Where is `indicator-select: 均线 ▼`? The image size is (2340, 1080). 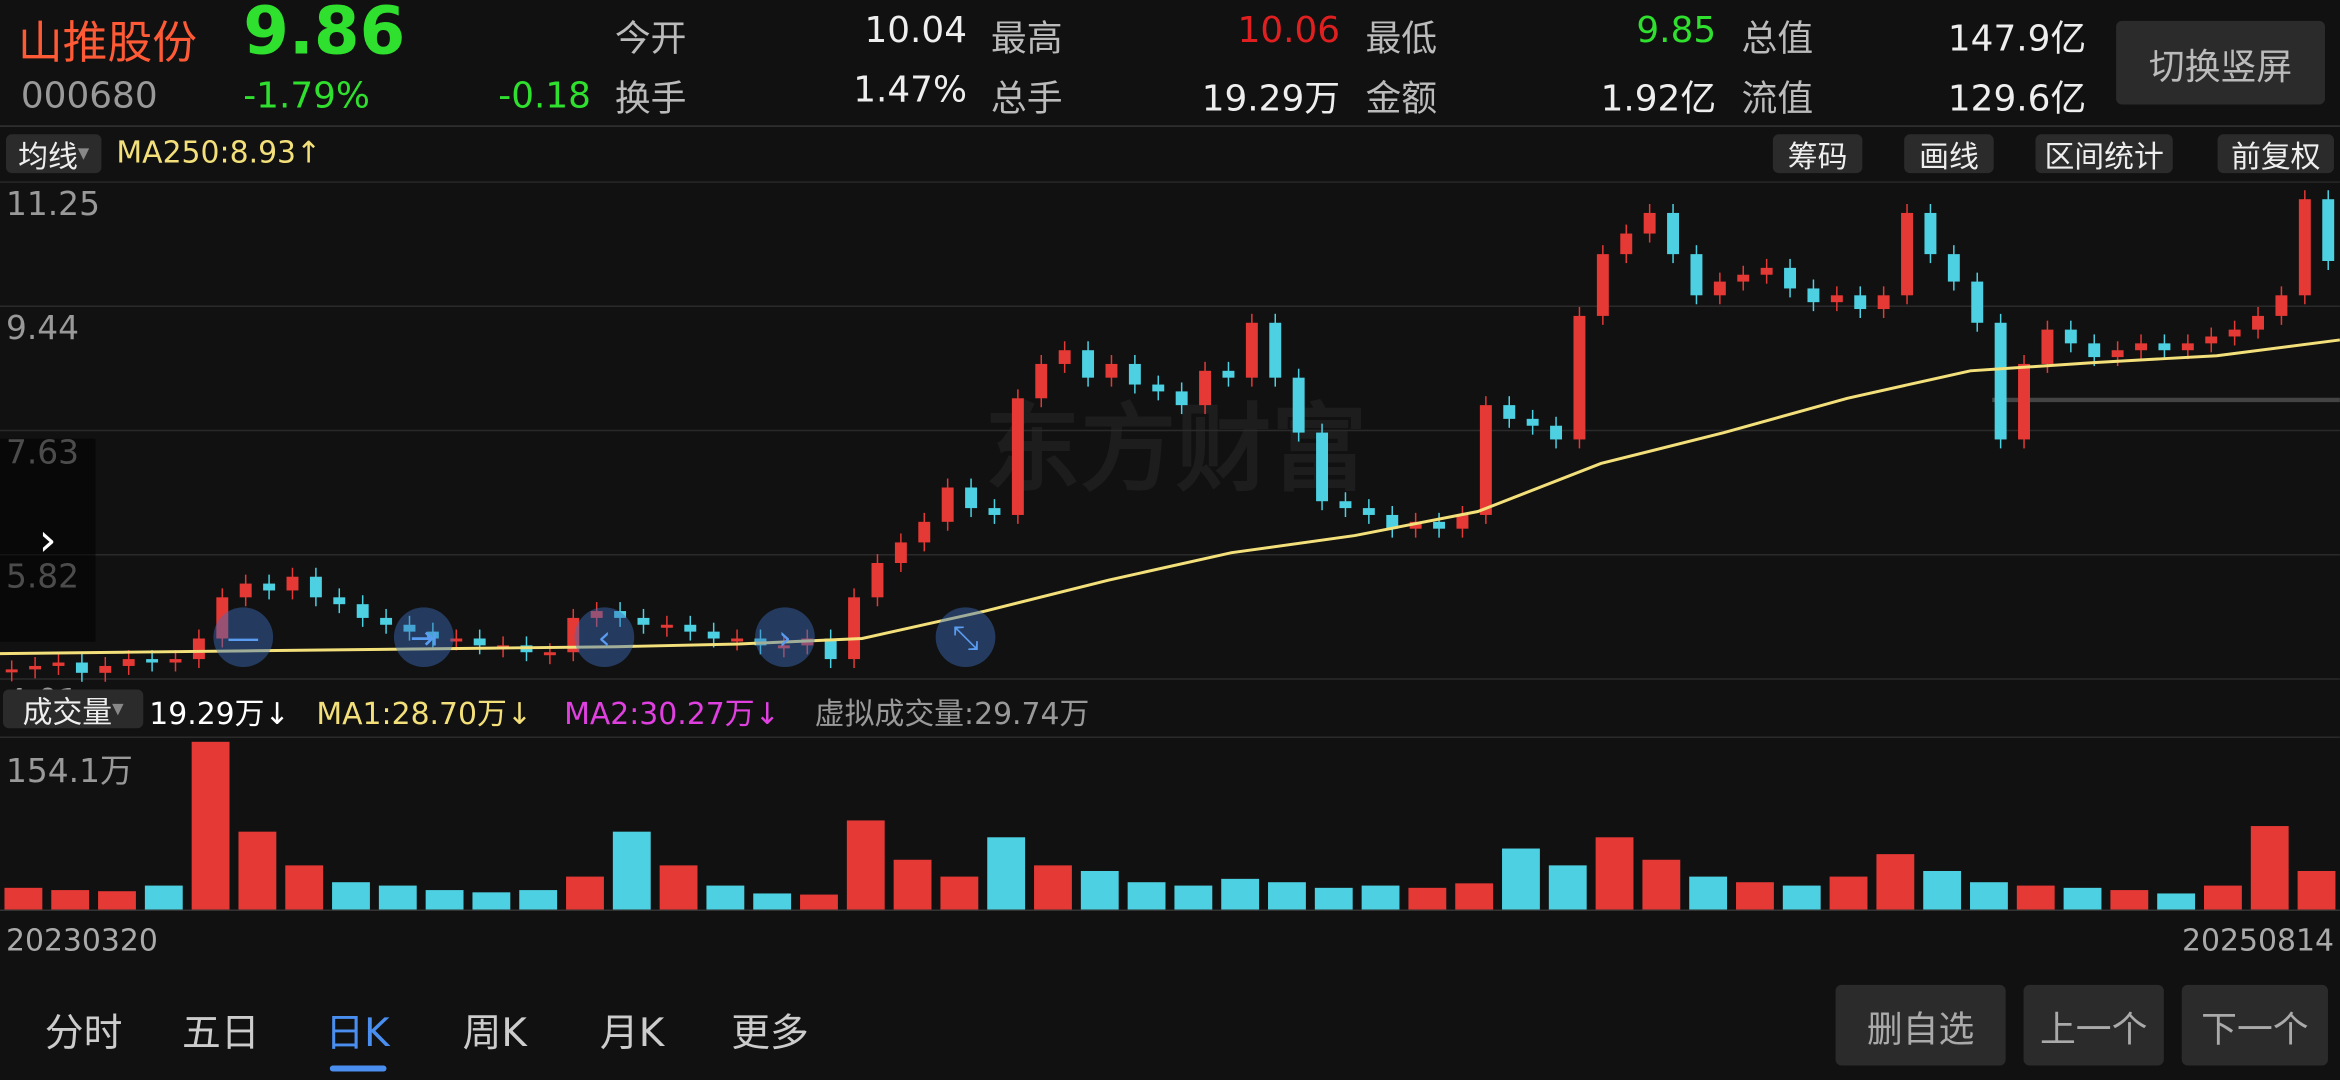 indicator-select: 均线 ▼ is located at coordinates (53, 154).